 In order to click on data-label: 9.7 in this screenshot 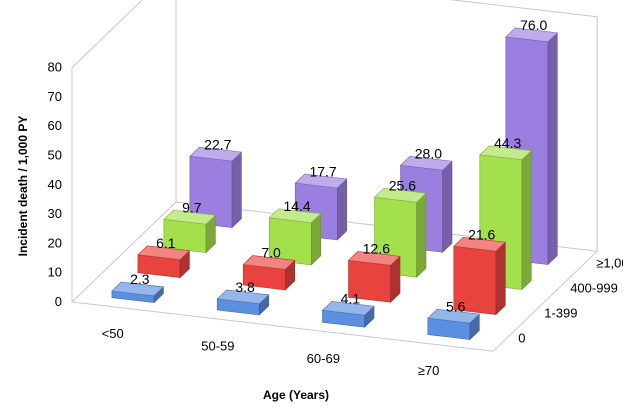, I will do `click(192, 208)`.